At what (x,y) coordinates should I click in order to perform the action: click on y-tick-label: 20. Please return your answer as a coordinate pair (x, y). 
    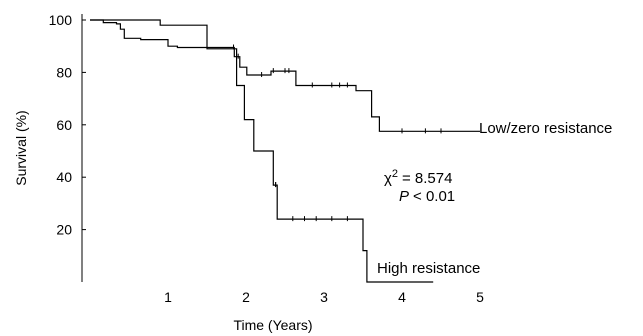
    Looking at the image, I should click on (64, 230).